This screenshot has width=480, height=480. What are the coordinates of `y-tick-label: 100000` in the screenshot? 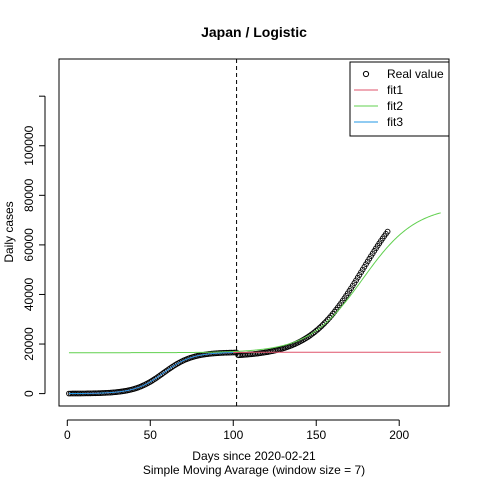 It's located at (29, 145).